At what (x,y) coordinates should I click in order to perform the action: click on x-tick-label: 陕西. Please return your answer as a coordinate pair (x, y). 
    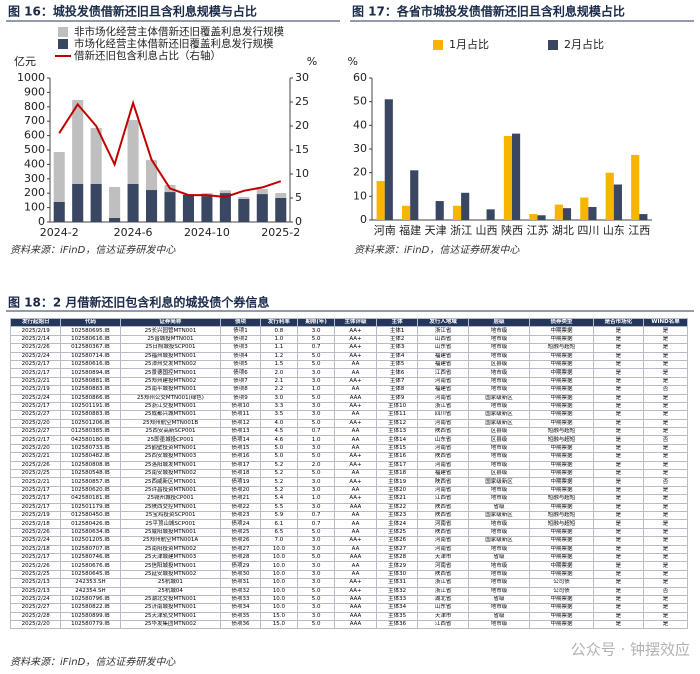
    Looking at the image, I should click on (512, 230).